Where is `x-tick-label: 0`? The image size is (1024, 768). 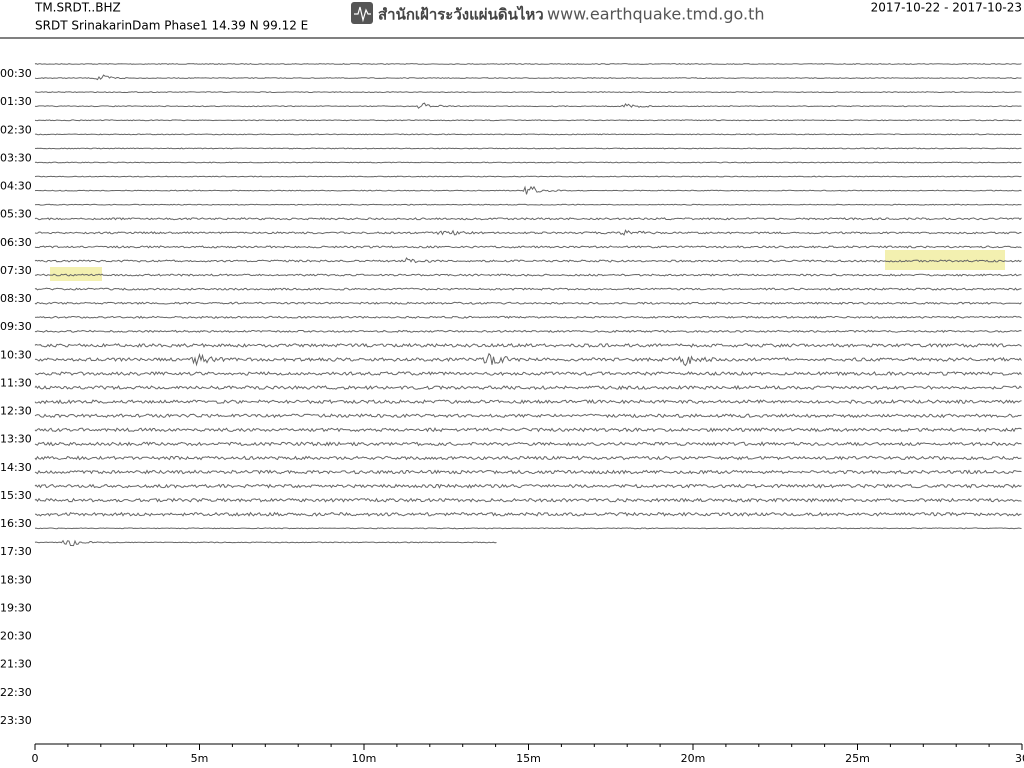 x-tick-label: 0 is located at coordinates (35, 758).